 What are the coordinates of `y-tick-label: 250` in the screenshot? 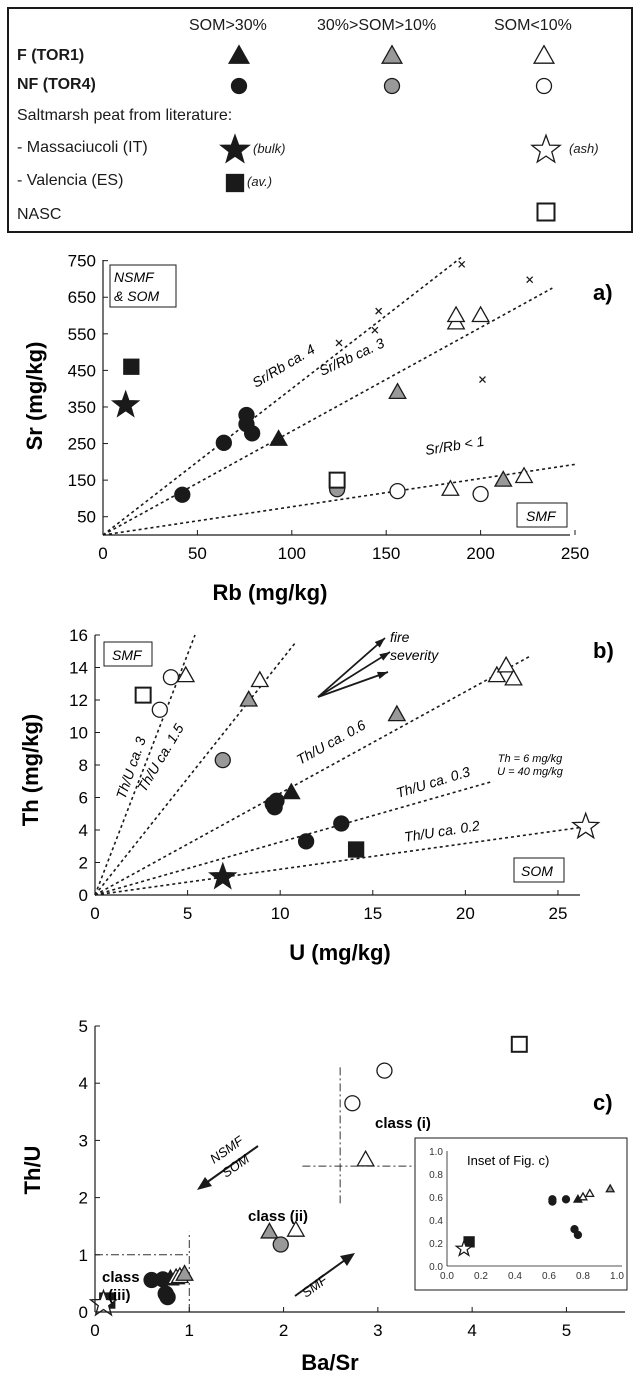 It's located at (82, 444).